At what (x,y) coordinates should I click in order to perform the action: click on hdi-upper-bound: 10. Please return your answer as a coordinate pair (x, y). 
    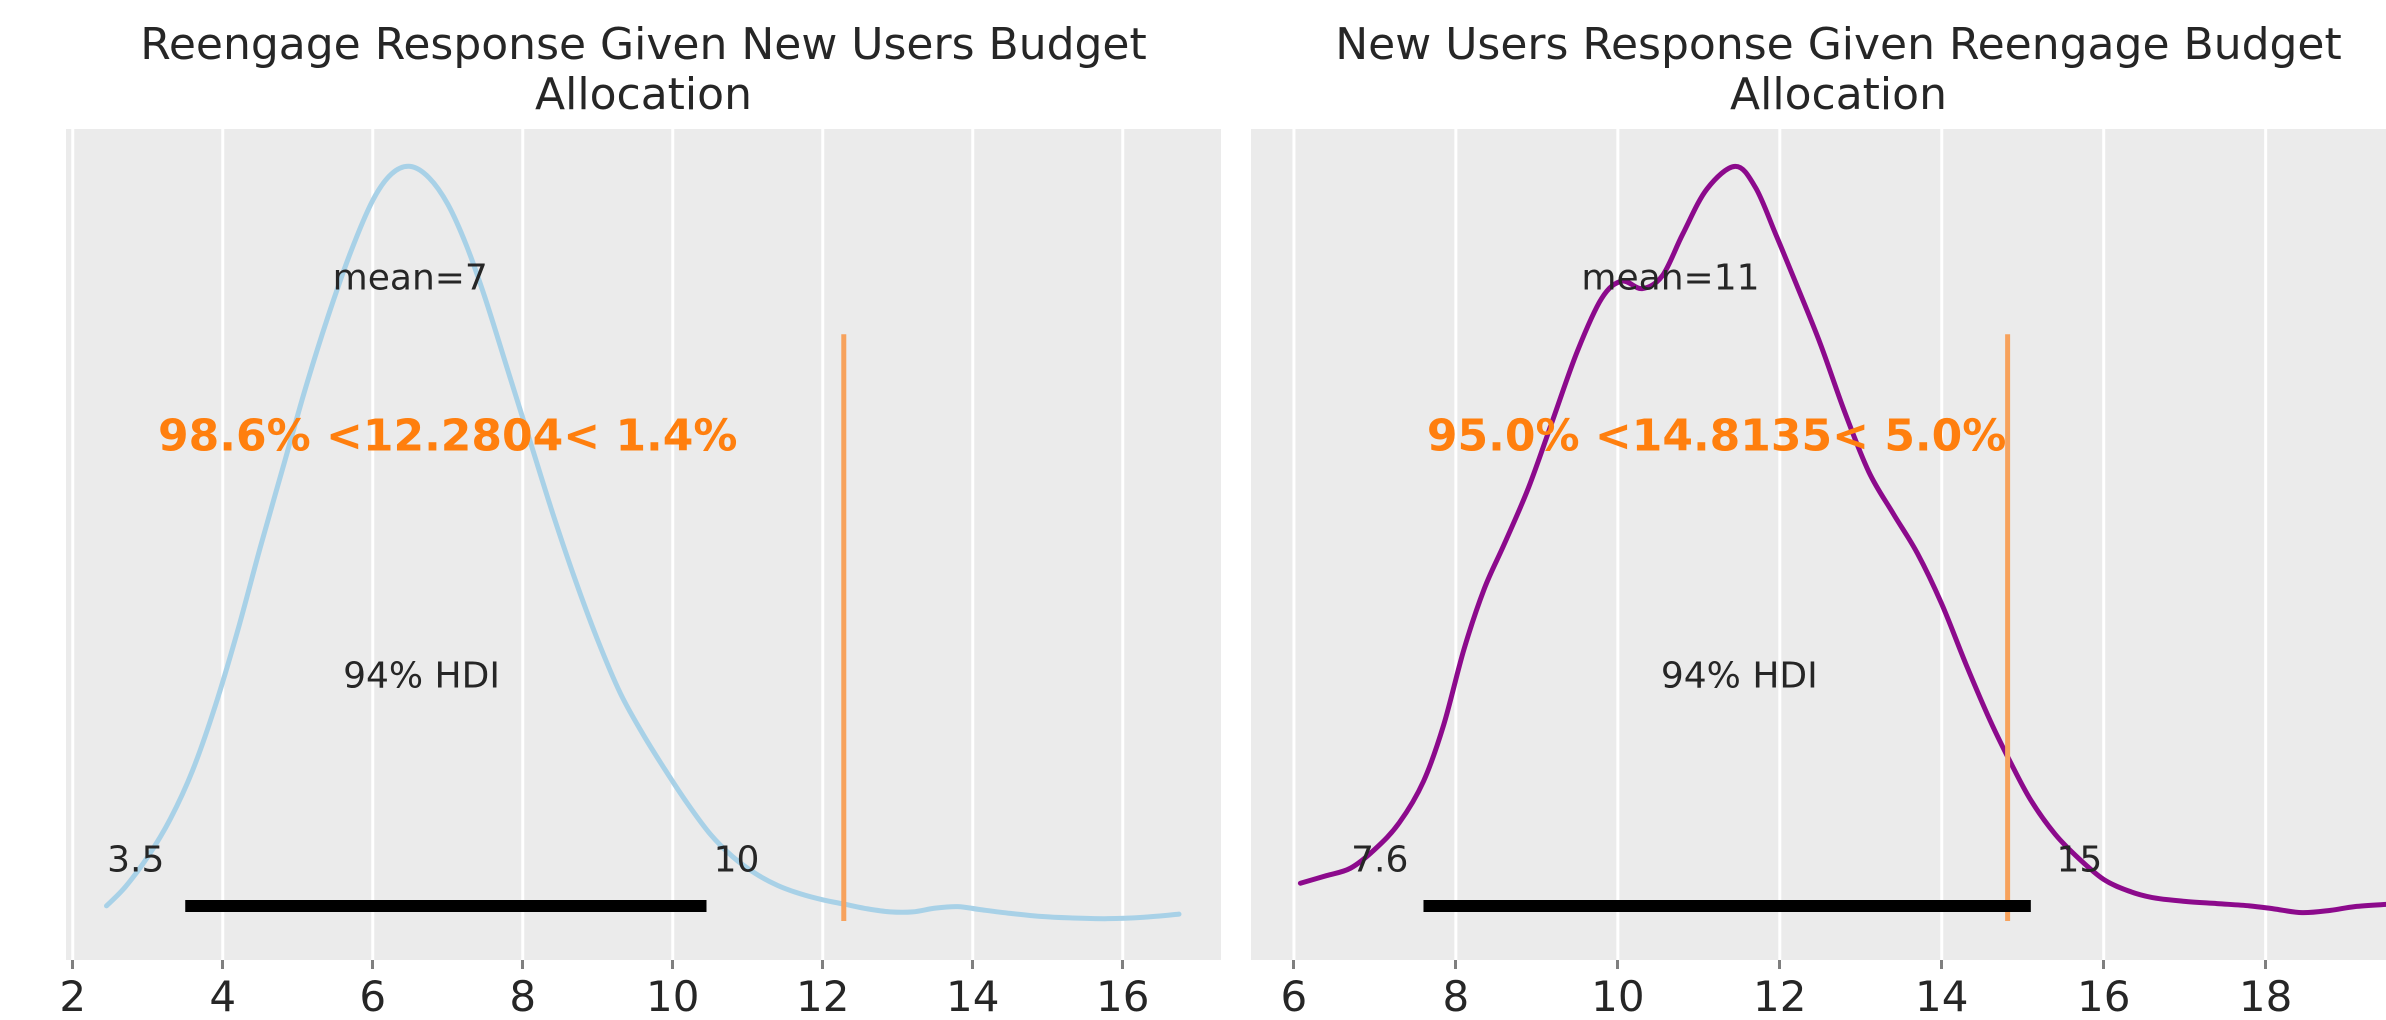
    Looking at the image, I should click on (736, 860).